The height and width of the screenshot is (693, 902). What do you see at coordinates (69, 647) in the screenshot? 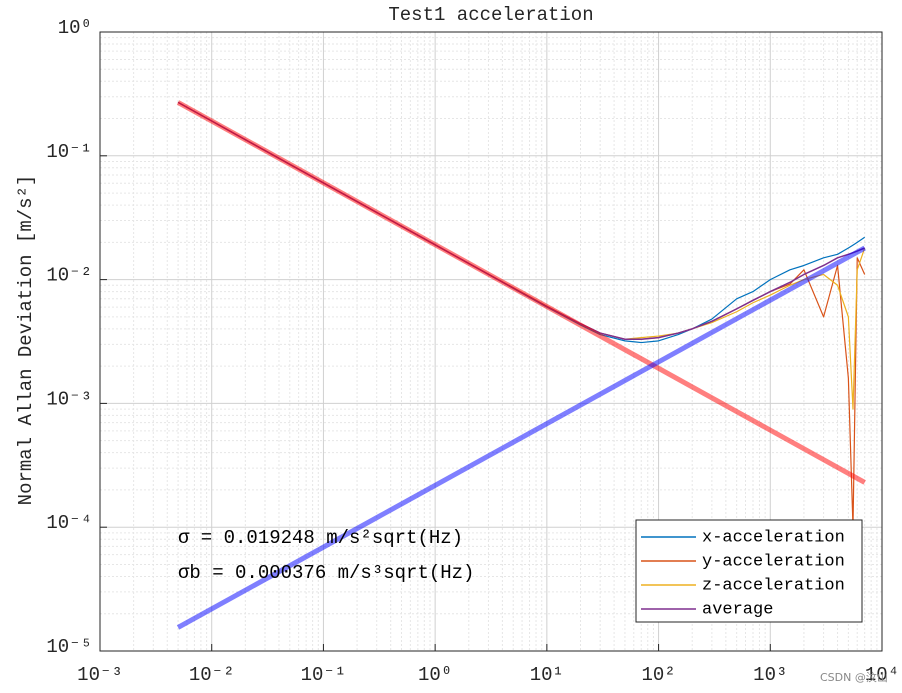
I see `y-tick-label: 10⁻⁵` at bounding box center [69, 647].